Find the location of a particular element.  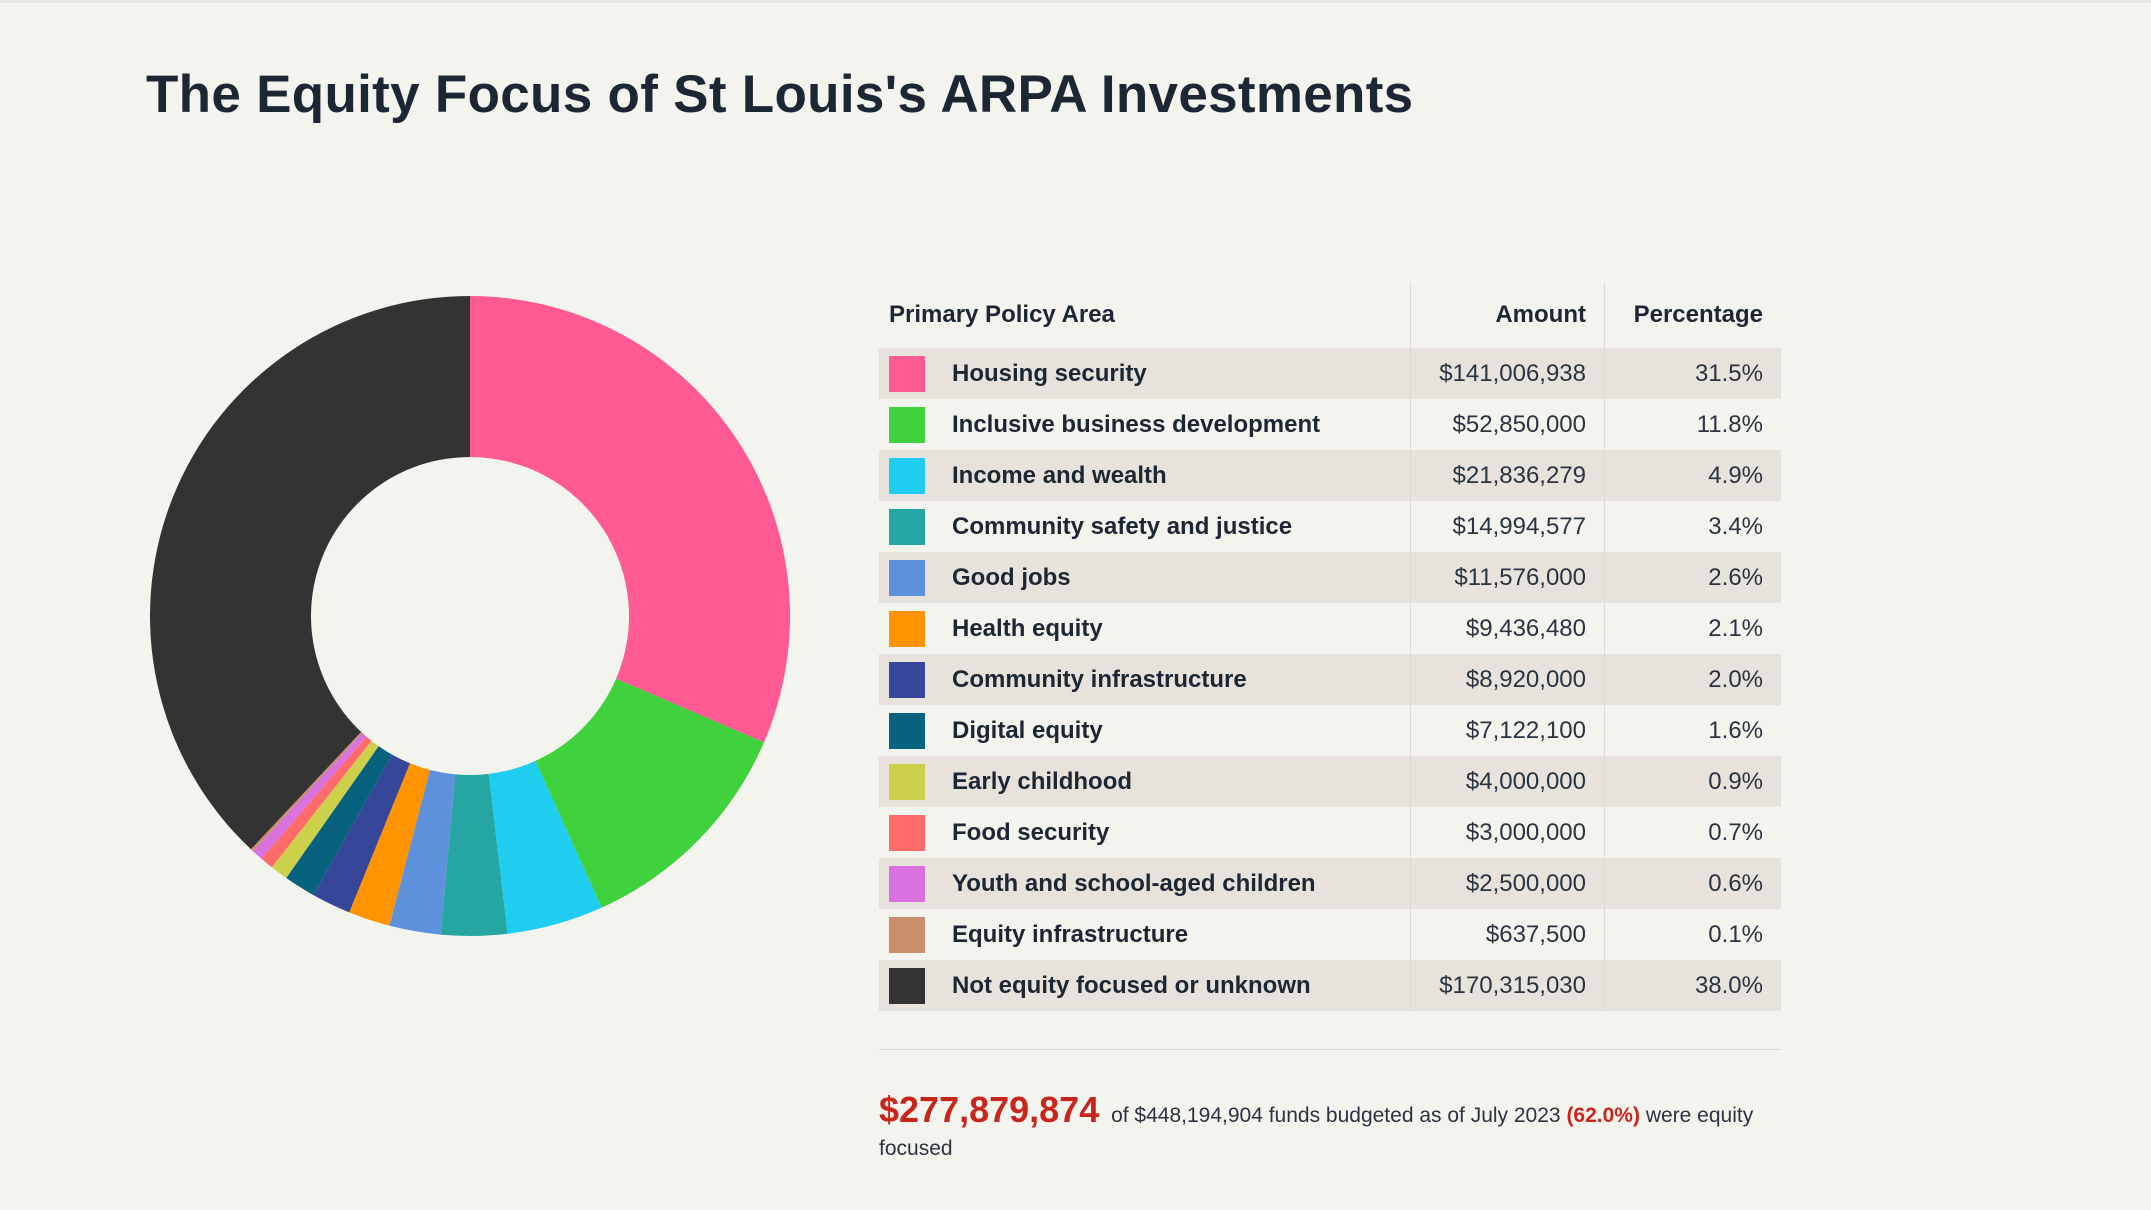

row-amount: $8,920,000 is located at coordinates (1508, 679).